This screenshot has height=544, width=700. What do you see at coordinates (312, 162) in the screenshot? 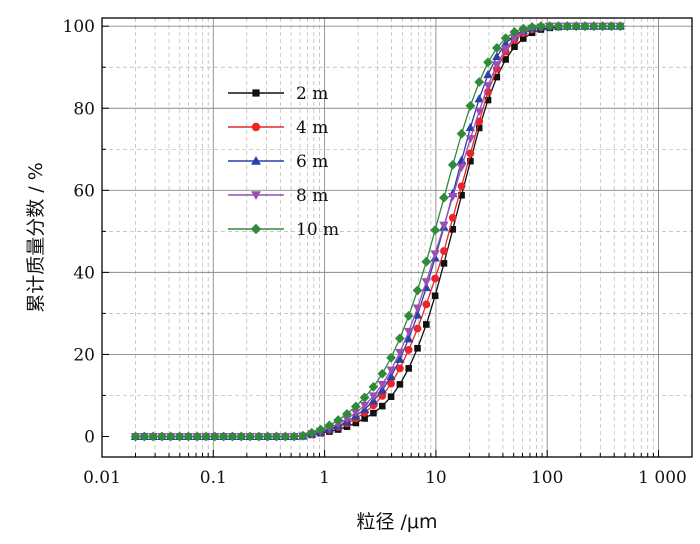
I see `legend-label: 6 m` at bounding box center [312, 162].